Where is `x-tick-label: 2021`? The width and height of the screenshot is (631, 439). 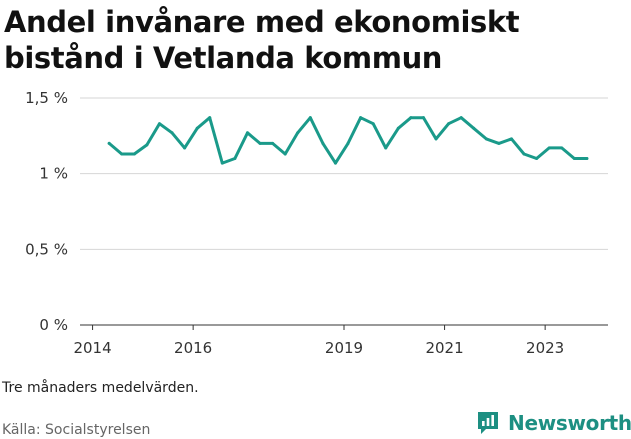 x-tick-label: 2021 is located at coordinates (444, 348).